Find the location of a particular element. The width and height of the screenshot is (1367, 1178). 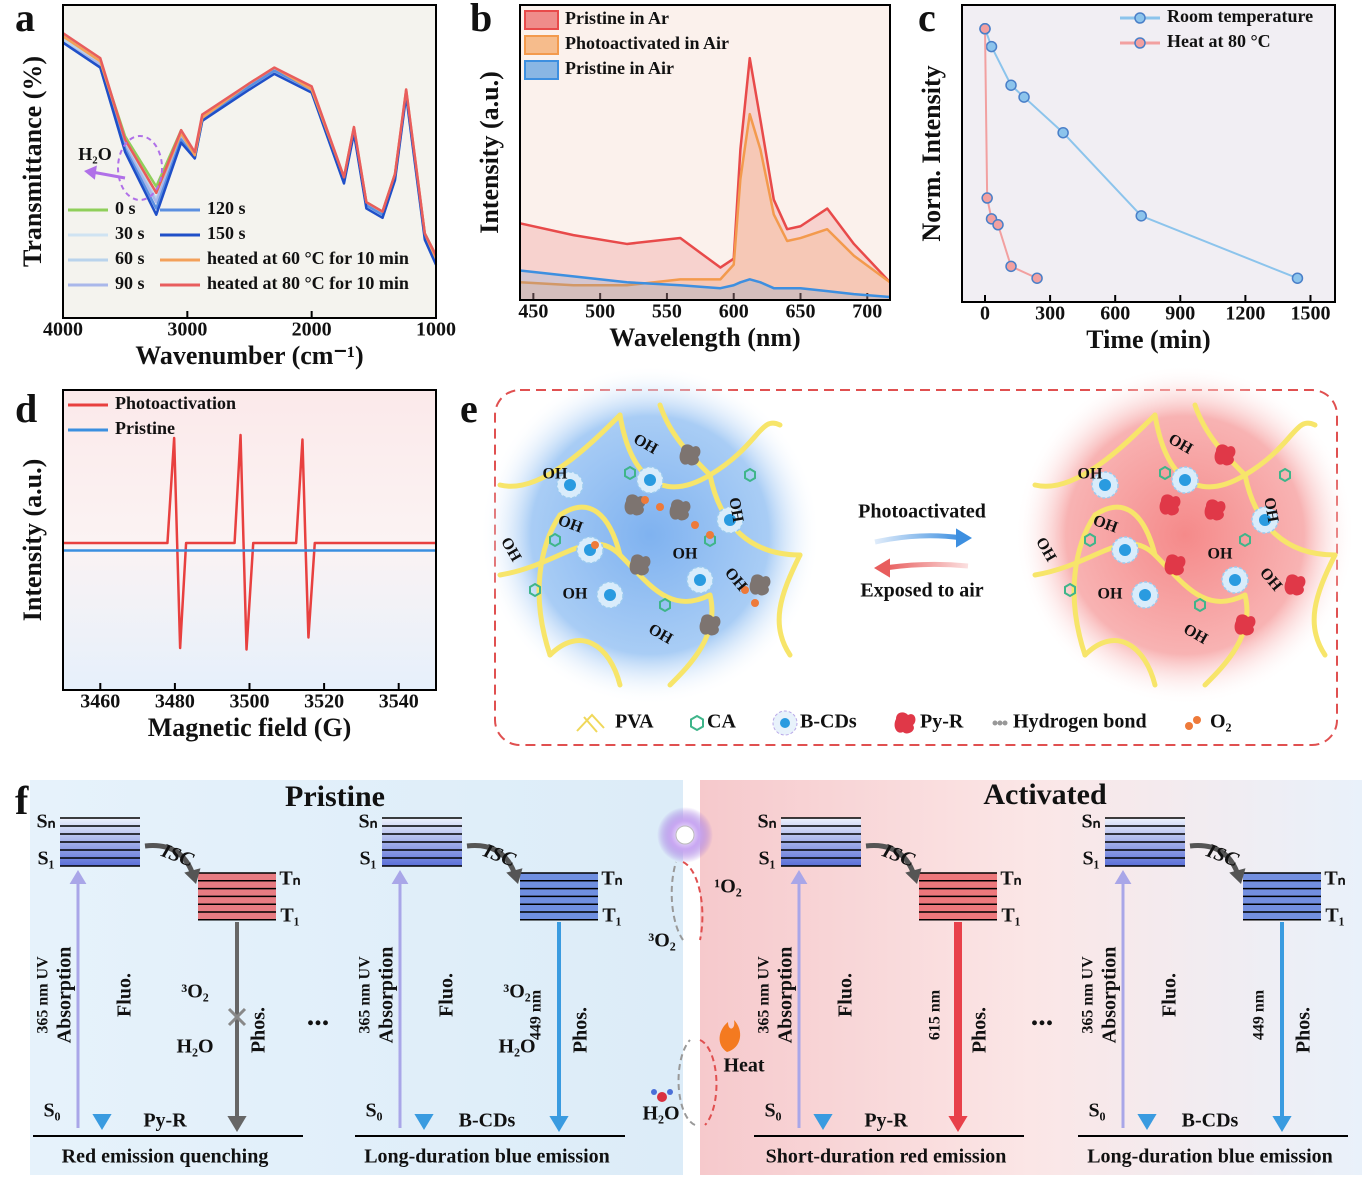

x-tick-label: 450 is located at coordinates (533, 312).